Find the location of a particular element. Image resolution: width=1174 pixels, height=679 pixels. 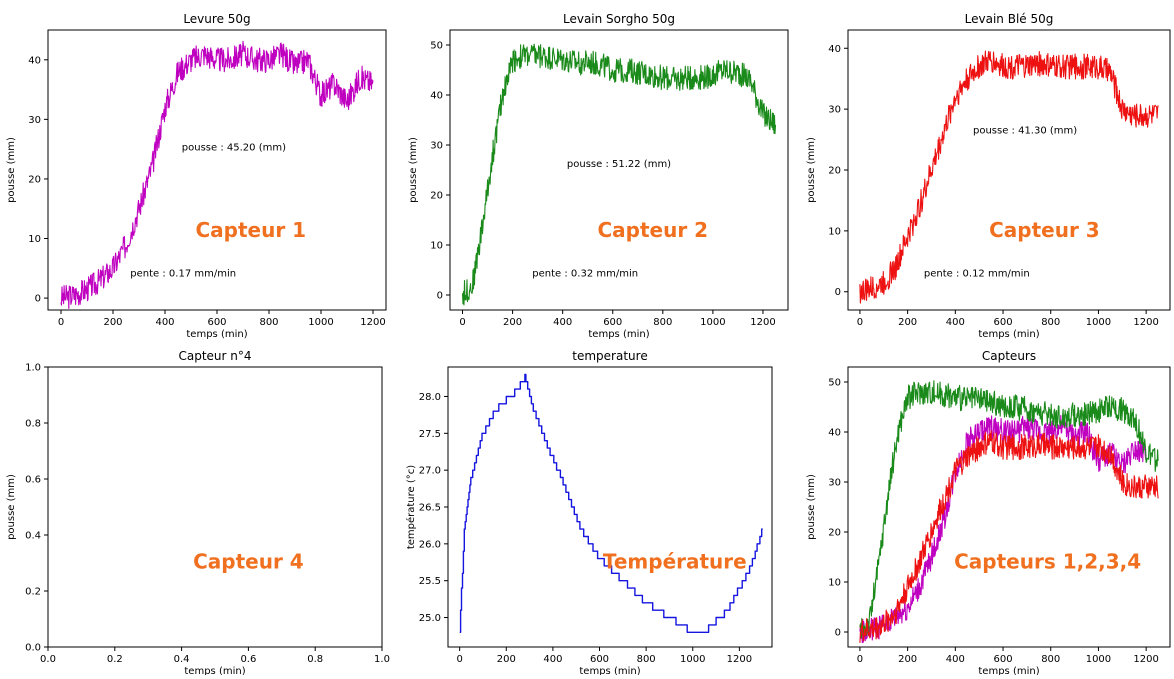

y-tick-label: 0.6 is located at coordinates (33, 480).